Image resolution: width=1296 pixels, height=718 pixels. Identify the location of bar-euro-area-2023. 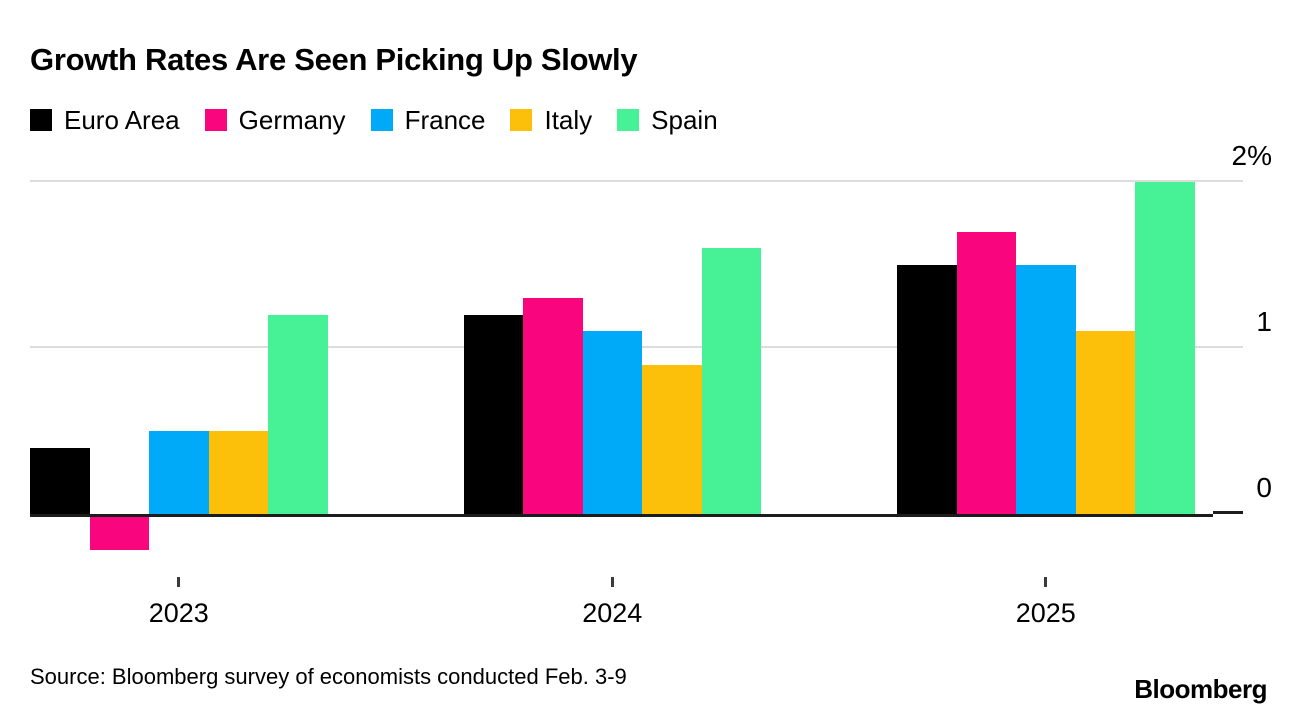
(60, 480).